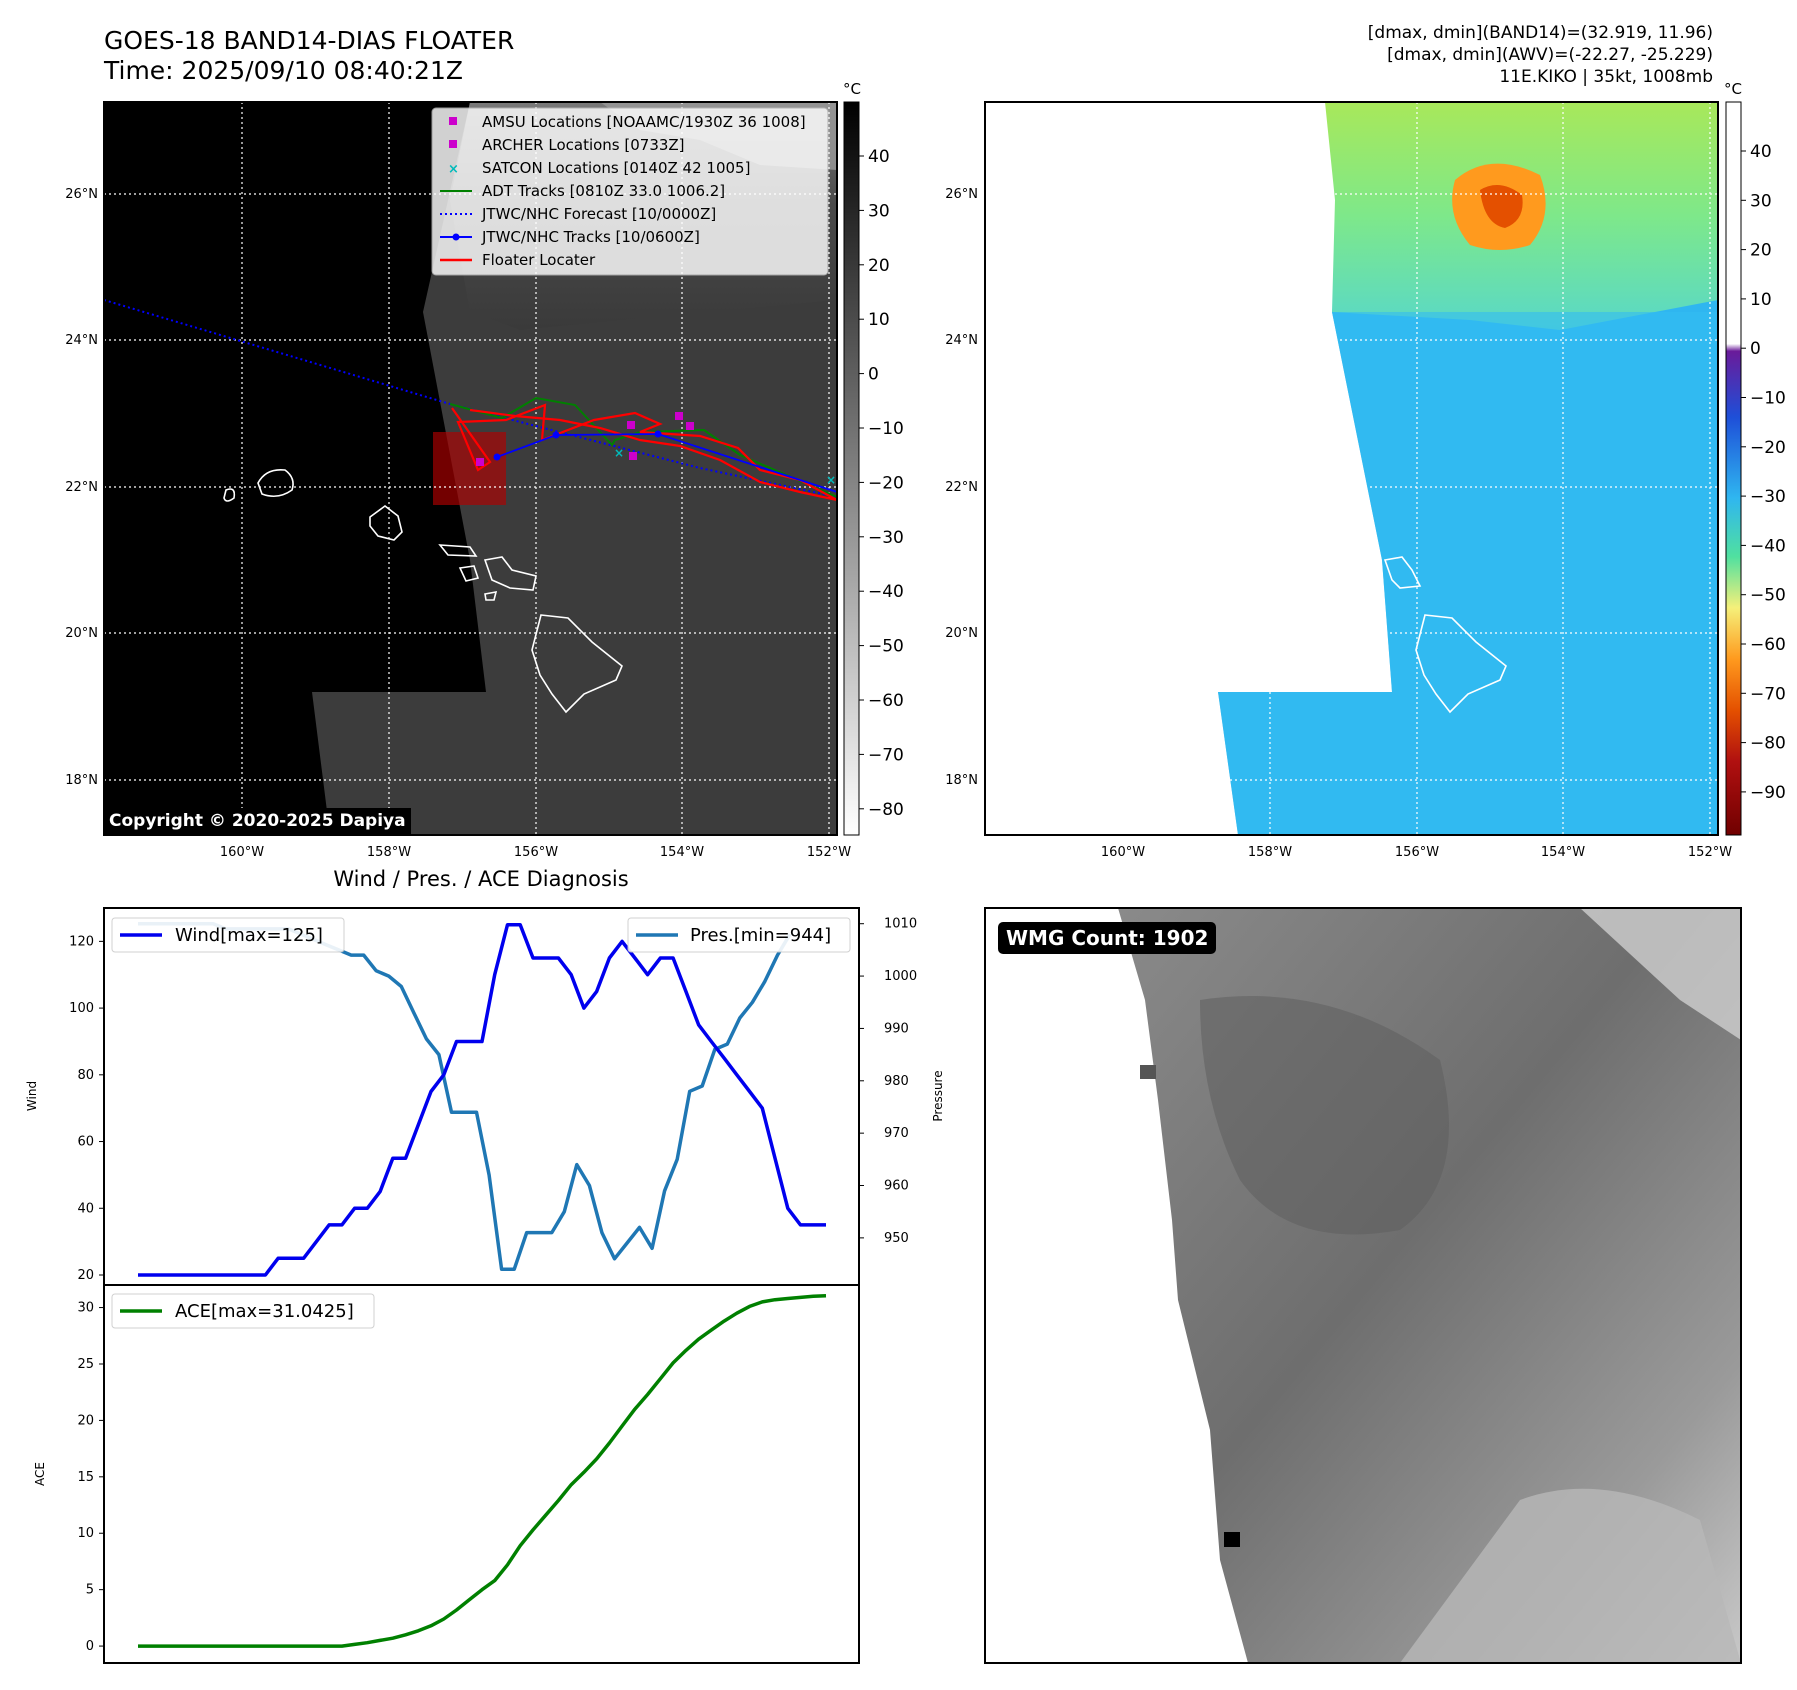 The height and width of the screenshot is (1690, 1797). I want to click on ace-chart: 0 5 10 15 20 25 30, so click(452, 1474).